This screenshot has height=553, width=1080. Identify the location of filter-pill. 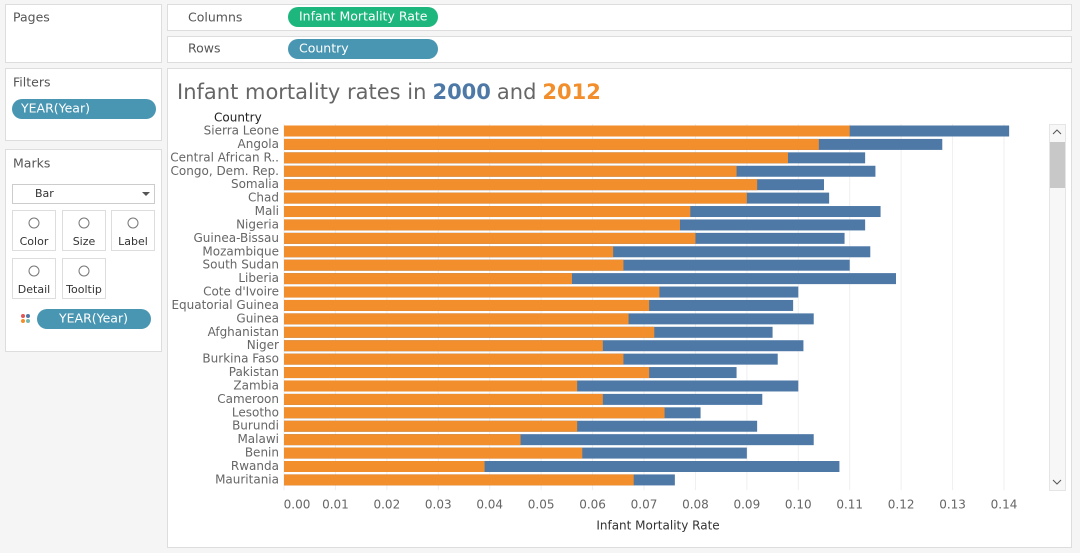
(84, 109).